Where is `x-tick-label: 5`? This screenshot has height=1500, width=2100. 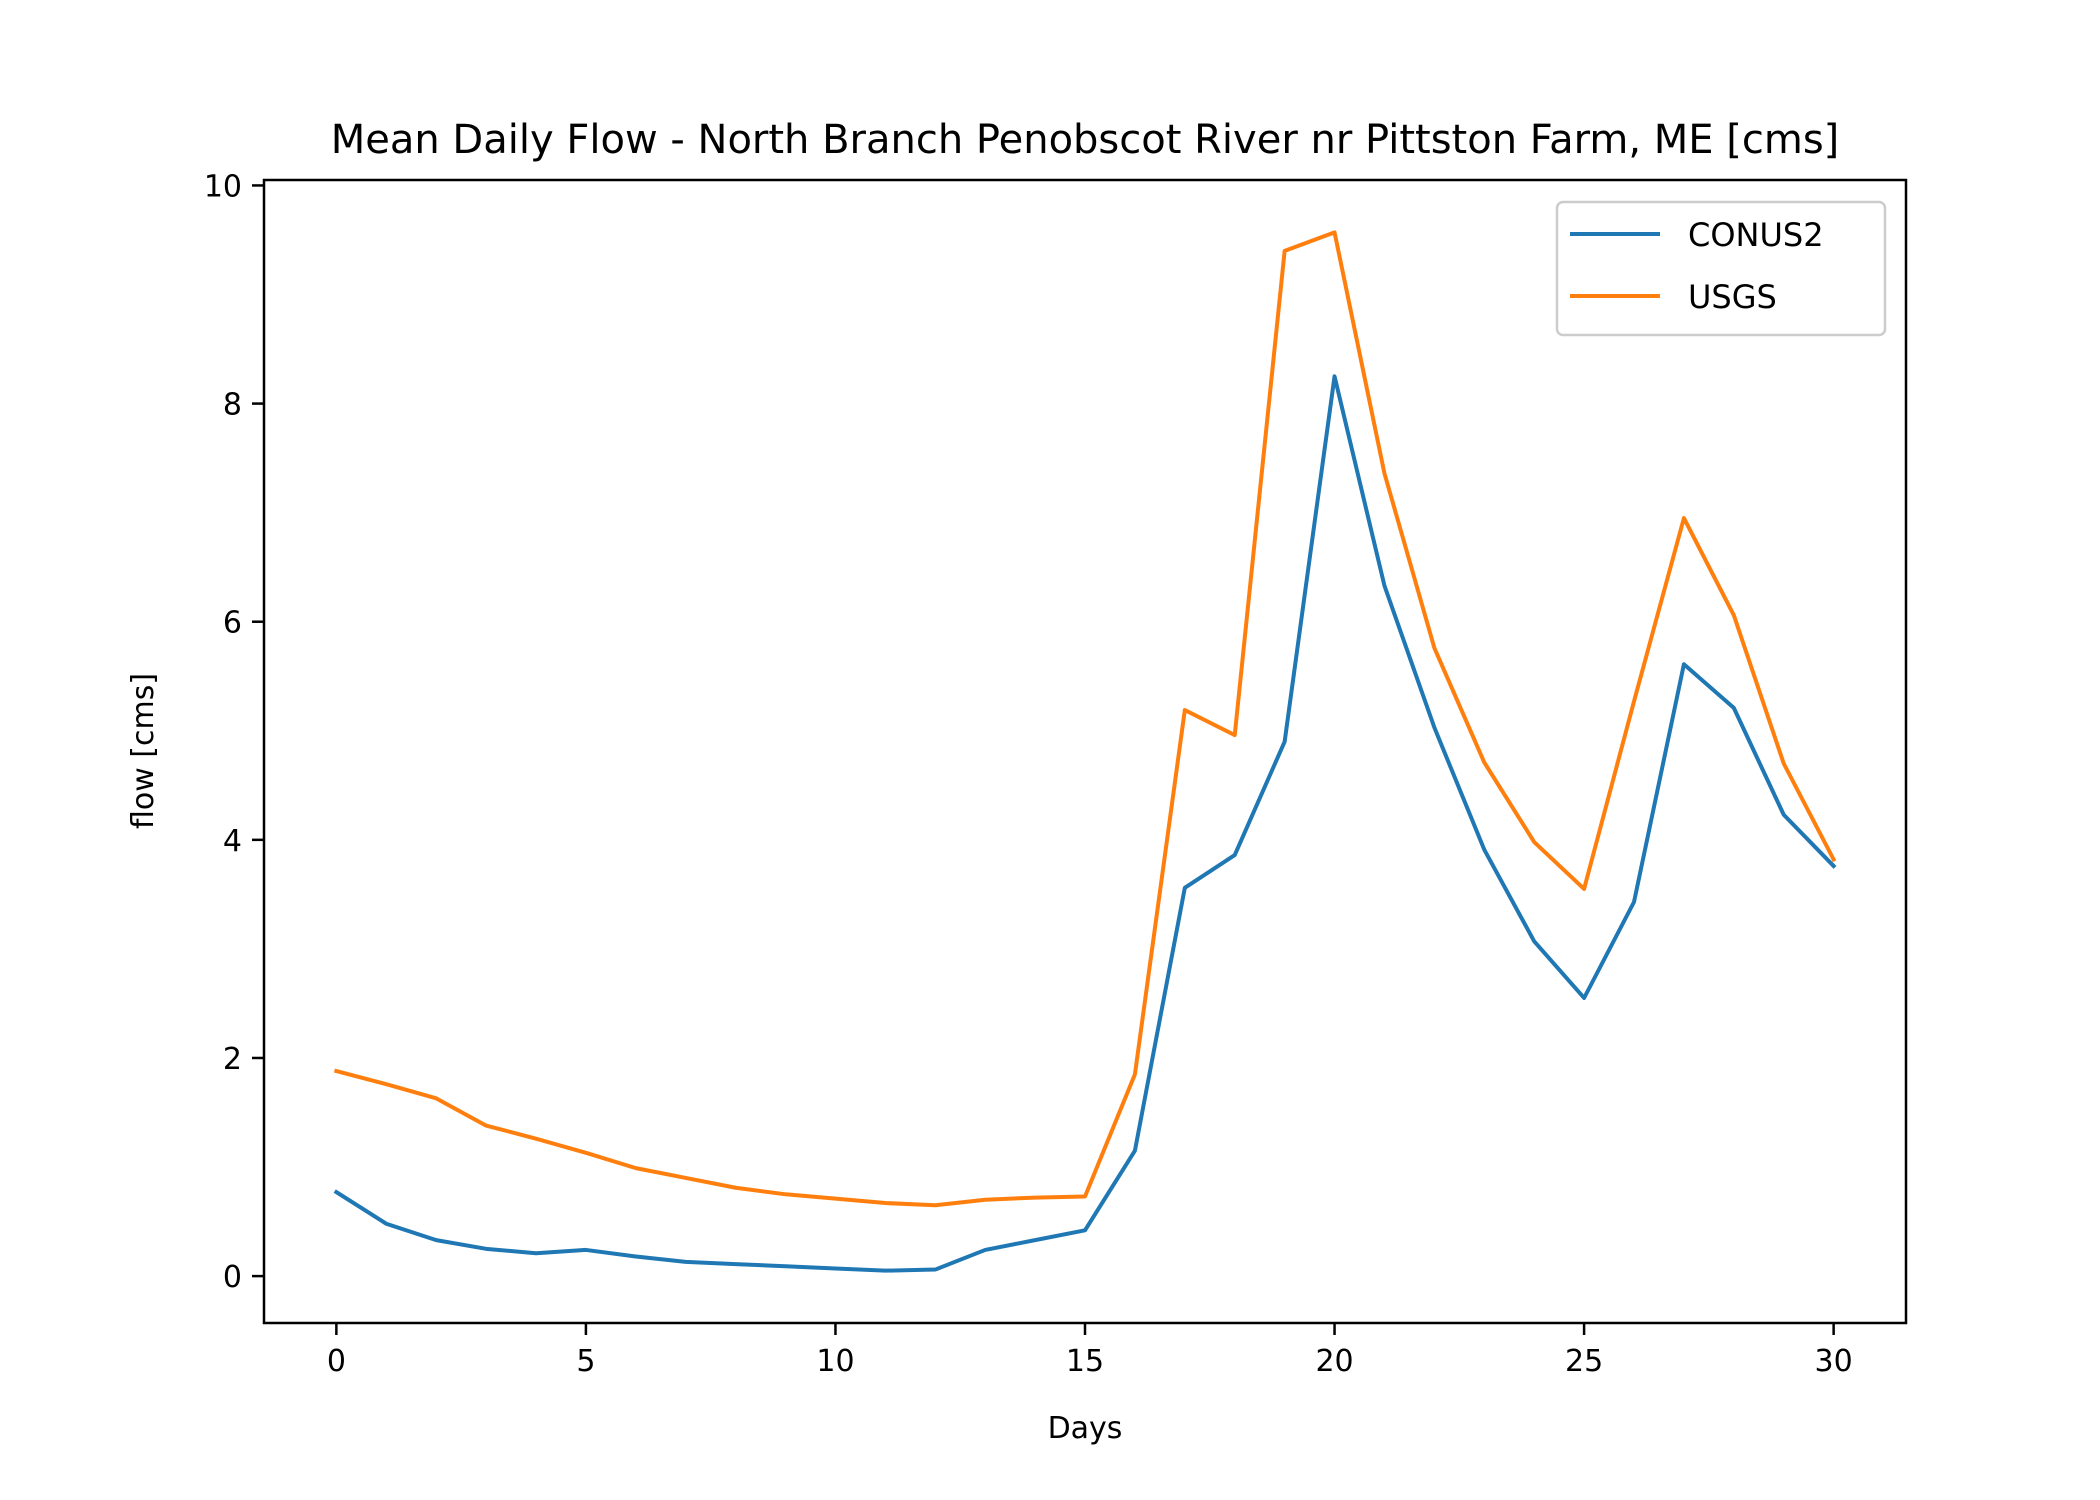 x-tick-label: 5 is located at coordinates (585, 1361).